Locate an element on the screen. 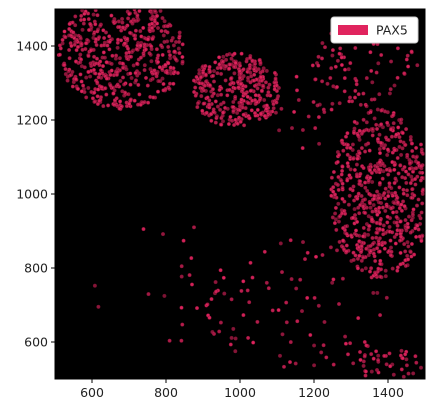  legend: PAX5 is located at coordinates (374, 30).